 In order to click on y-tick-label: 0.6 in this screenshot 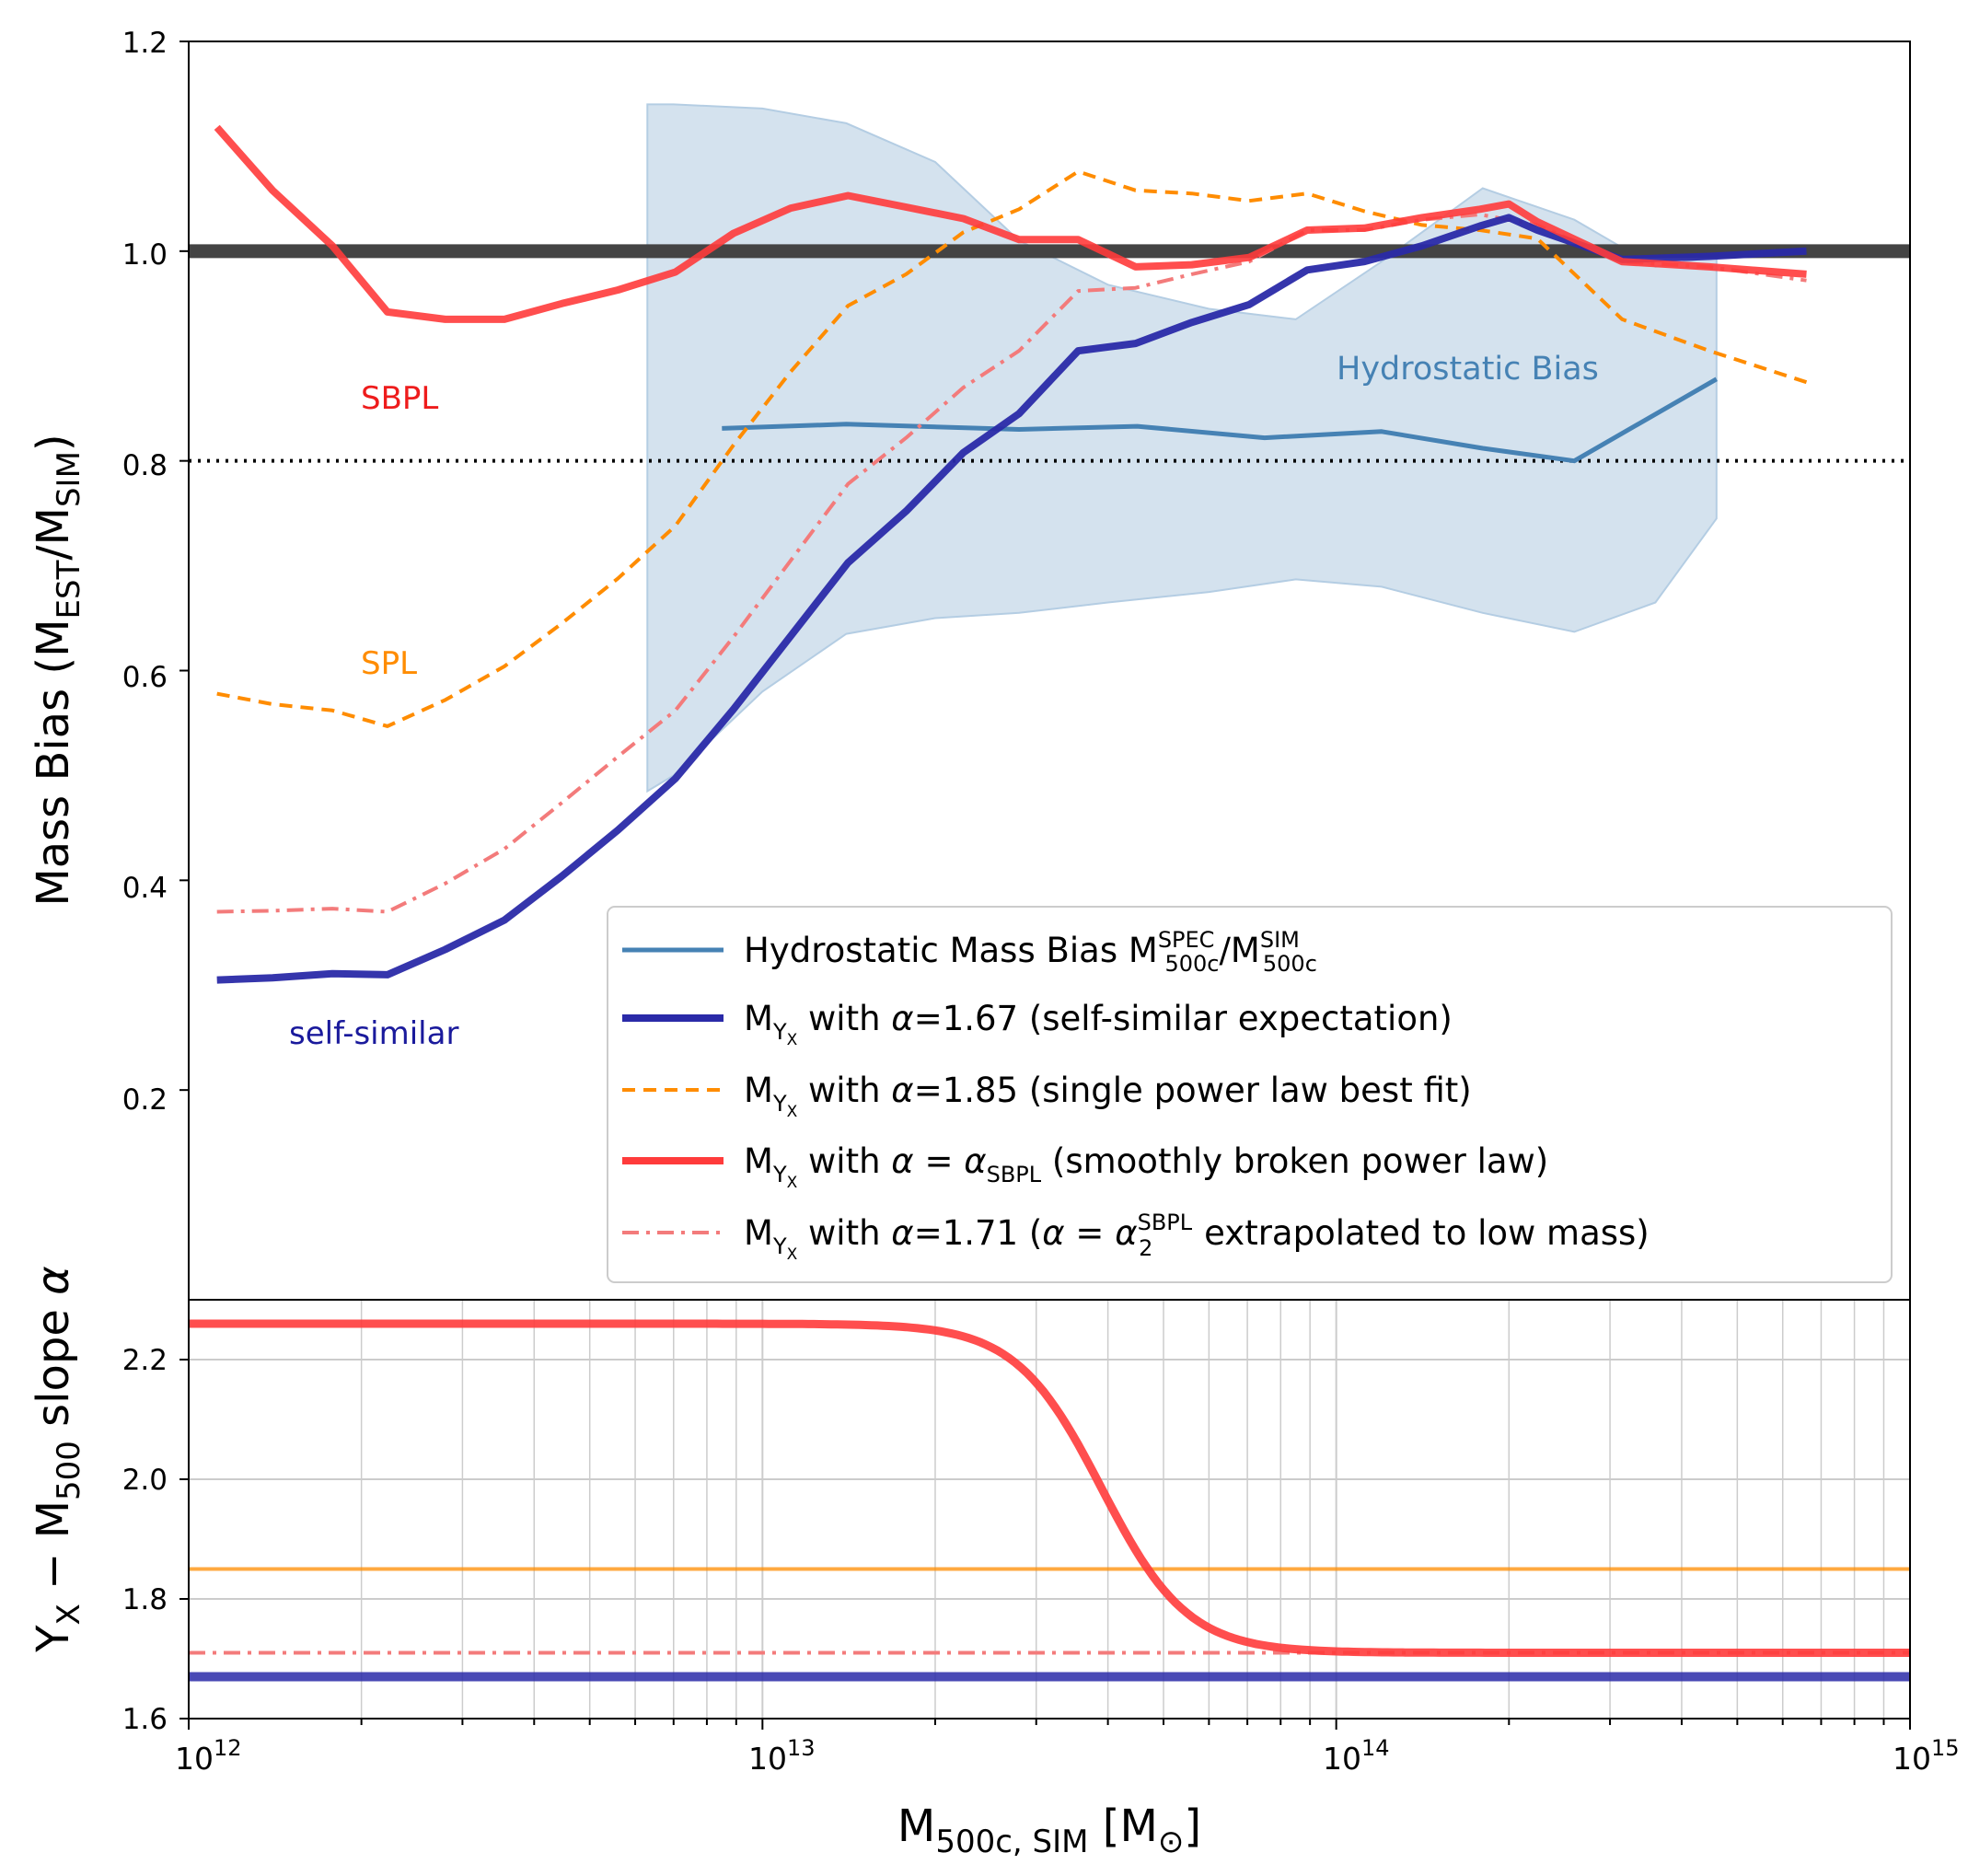, I will do `click(145, 677)`.